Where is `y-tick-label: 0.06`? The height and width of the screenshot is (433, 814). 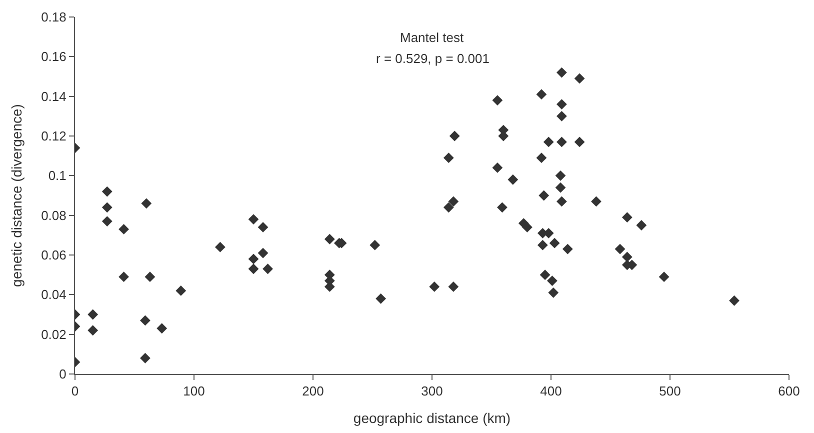 y-tick-label: 0.06 is located at coordinates (53, 255).